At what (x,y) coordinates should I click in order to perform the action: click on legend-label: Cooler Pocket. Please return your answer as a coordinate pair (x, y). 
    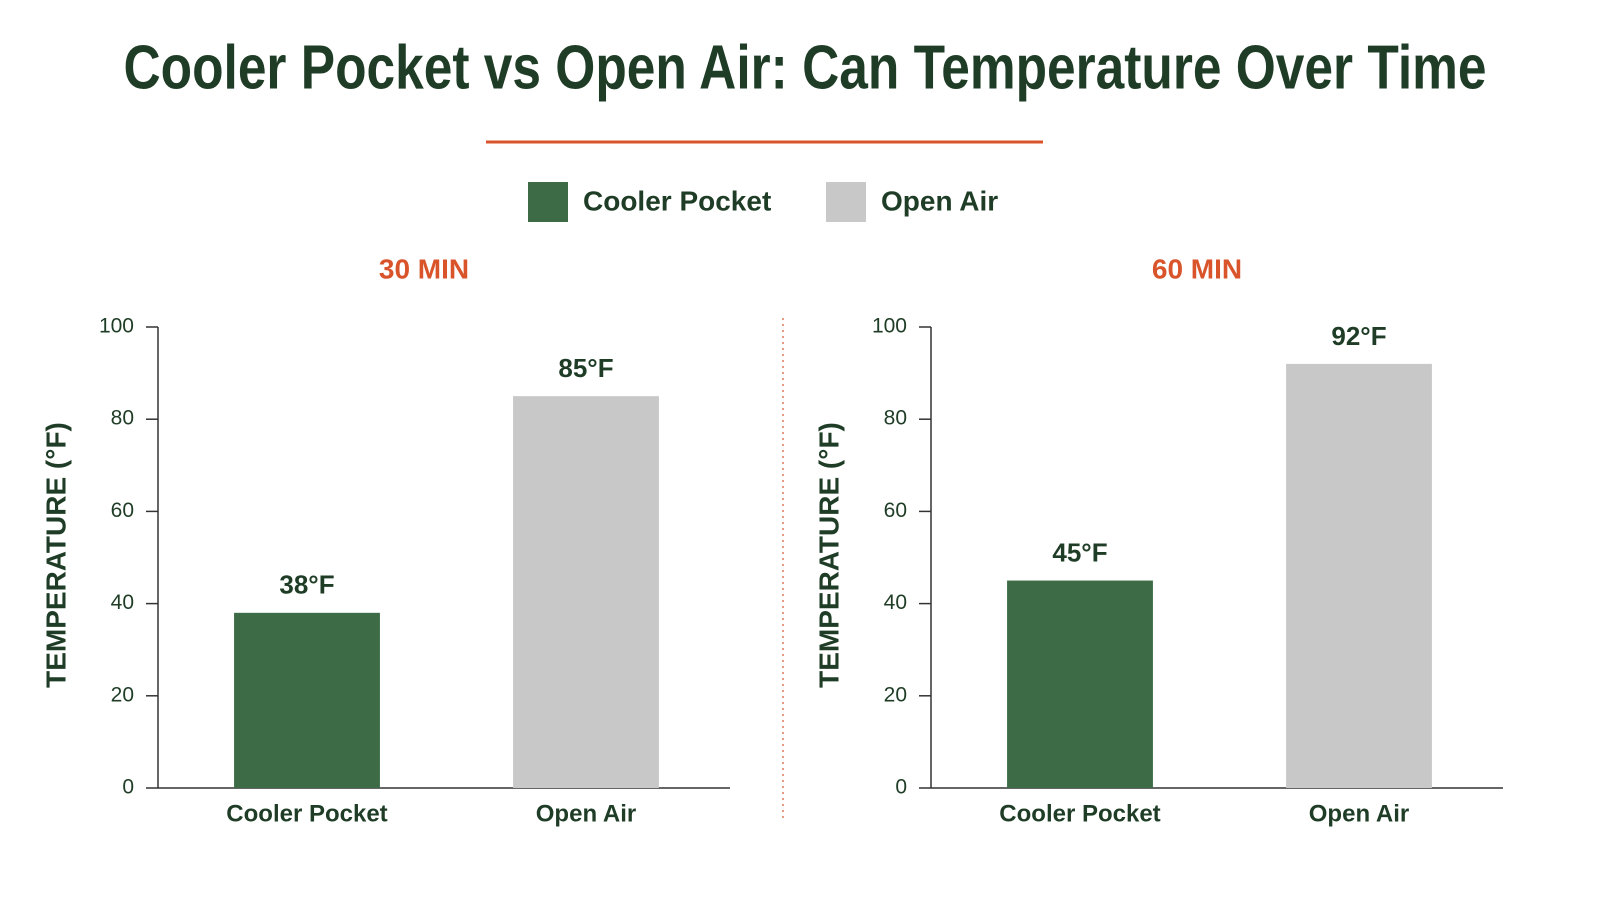
    Looking at the image, I should click on (677, 200).